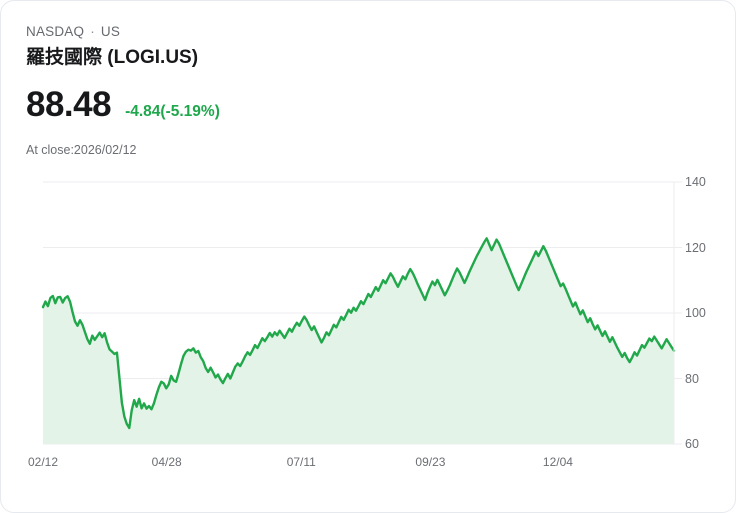  I want to click on y-tick-label: 100, so click(695, 313).